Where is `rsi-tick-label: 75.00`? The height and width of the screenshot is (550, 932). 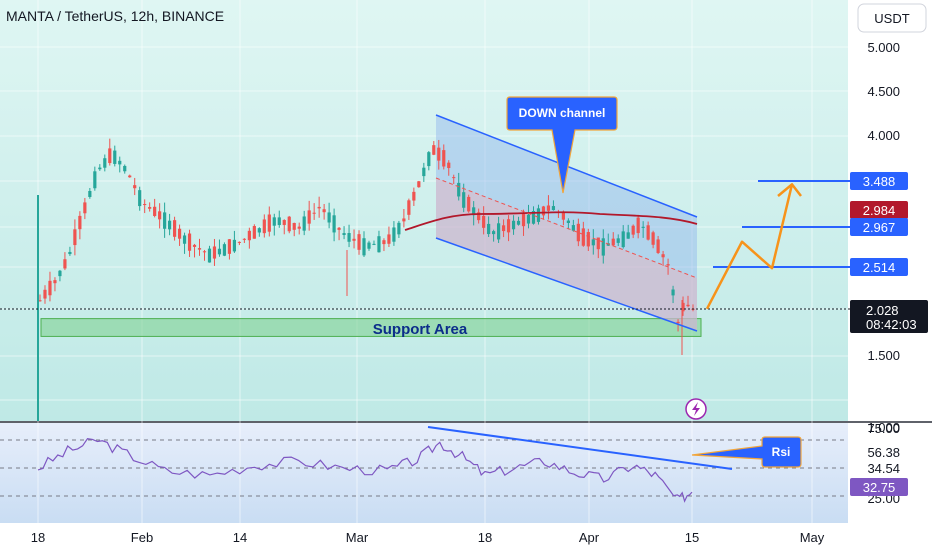
rsi-tick-label: 75.00 is located at coordinates (883, 428).